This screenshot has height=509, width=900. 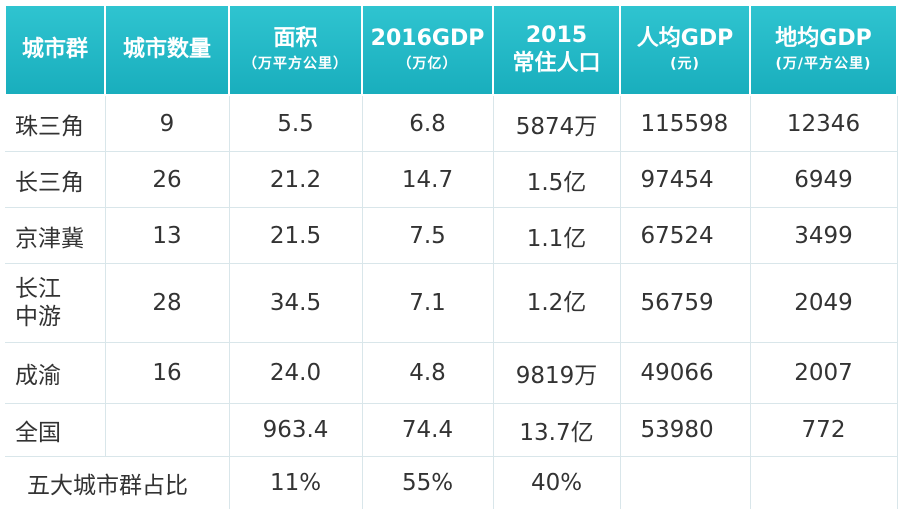 What do you see at coordinates (295, 50) in the screenshot?
I see `header-area: 面积 （万平方公里）` at bounding box center [295, 50].